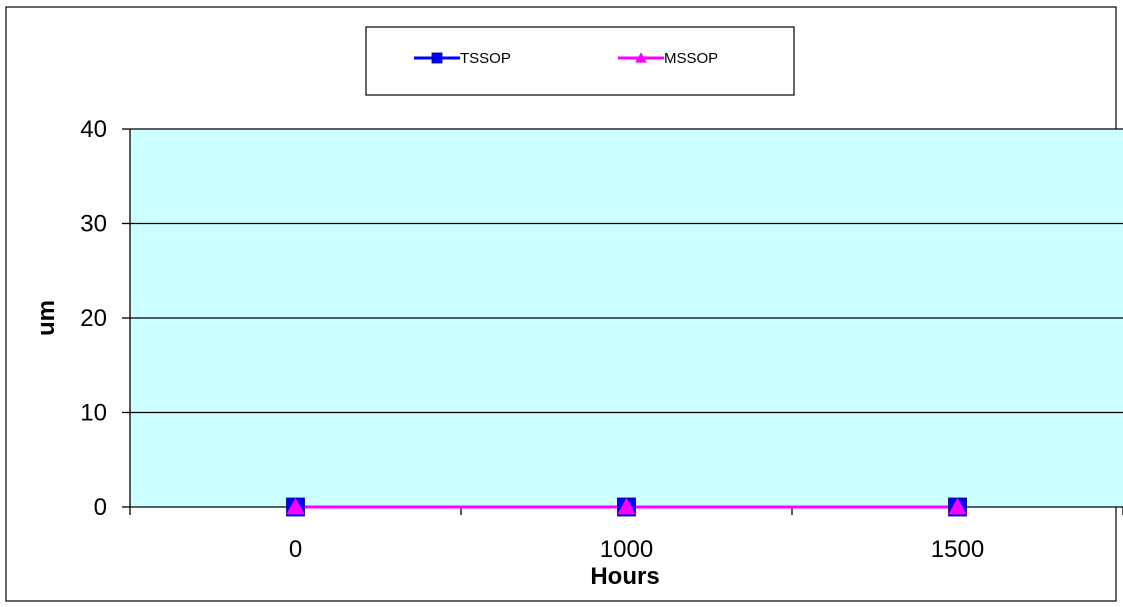  What do you see at coordinates (93, 224) in the screenshot?
I see `y-tick-label: 30` at bounding box center [93, 224].